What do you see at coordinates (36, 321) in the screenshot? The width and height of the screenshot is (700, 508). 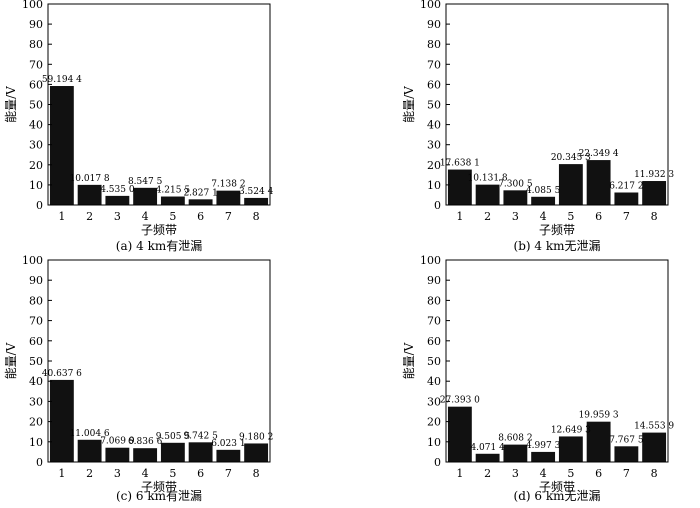 I see `y-tick-label: 70` at bounding box center [36, 321].